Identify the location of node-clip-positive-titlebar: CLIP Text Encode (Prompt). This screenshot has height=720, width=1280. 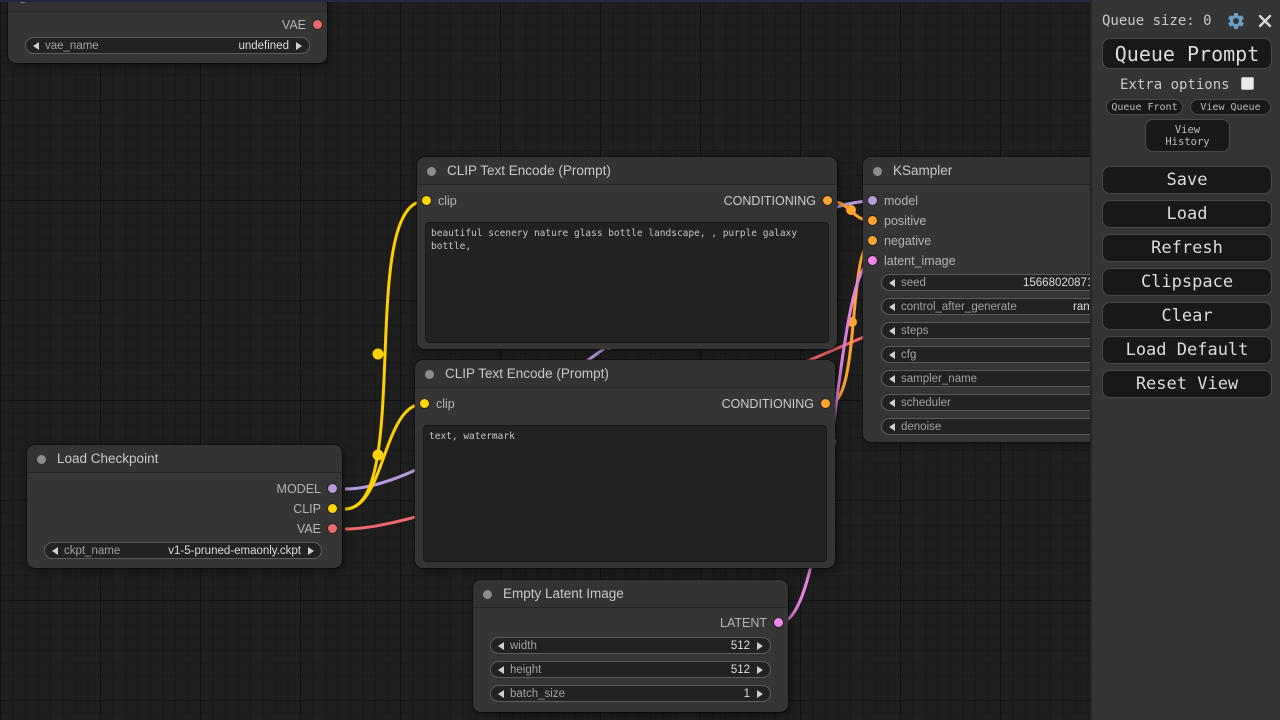
(627, 171).